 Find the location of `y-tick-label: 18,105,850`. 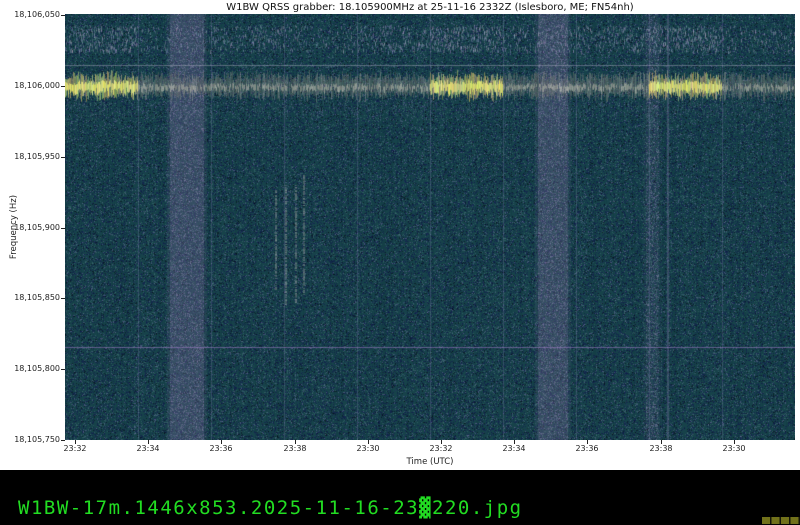

y-tick-label: 18,105,850 is located at coordinates (37, 297).